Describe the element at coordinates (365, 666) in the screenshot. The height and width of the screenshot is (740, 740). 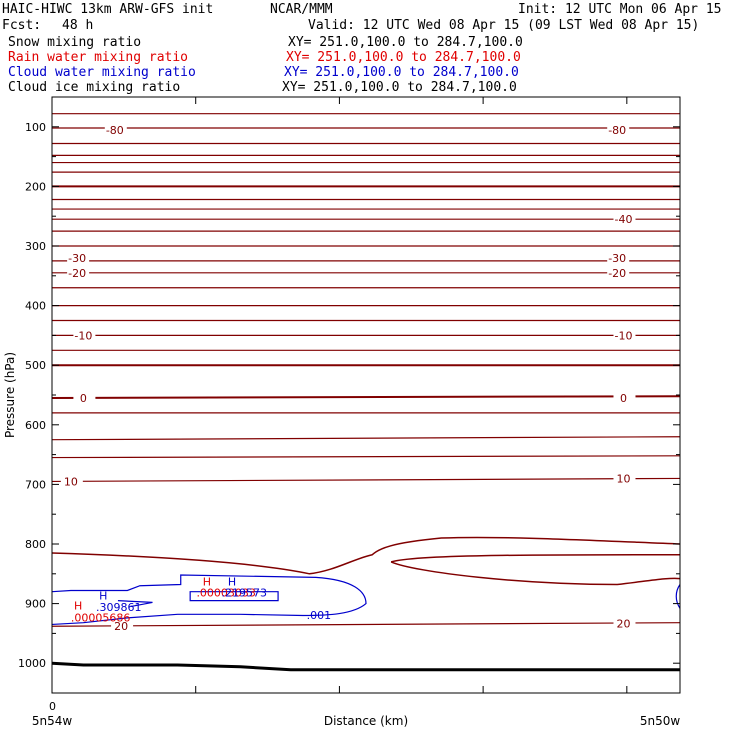
I see `terrain-line` at that location.